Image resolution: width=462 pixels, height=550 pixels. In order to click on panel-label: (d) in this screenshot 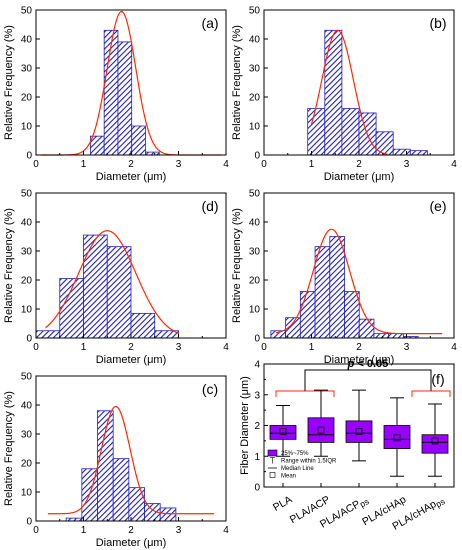, I will do `click(209, 206)`.